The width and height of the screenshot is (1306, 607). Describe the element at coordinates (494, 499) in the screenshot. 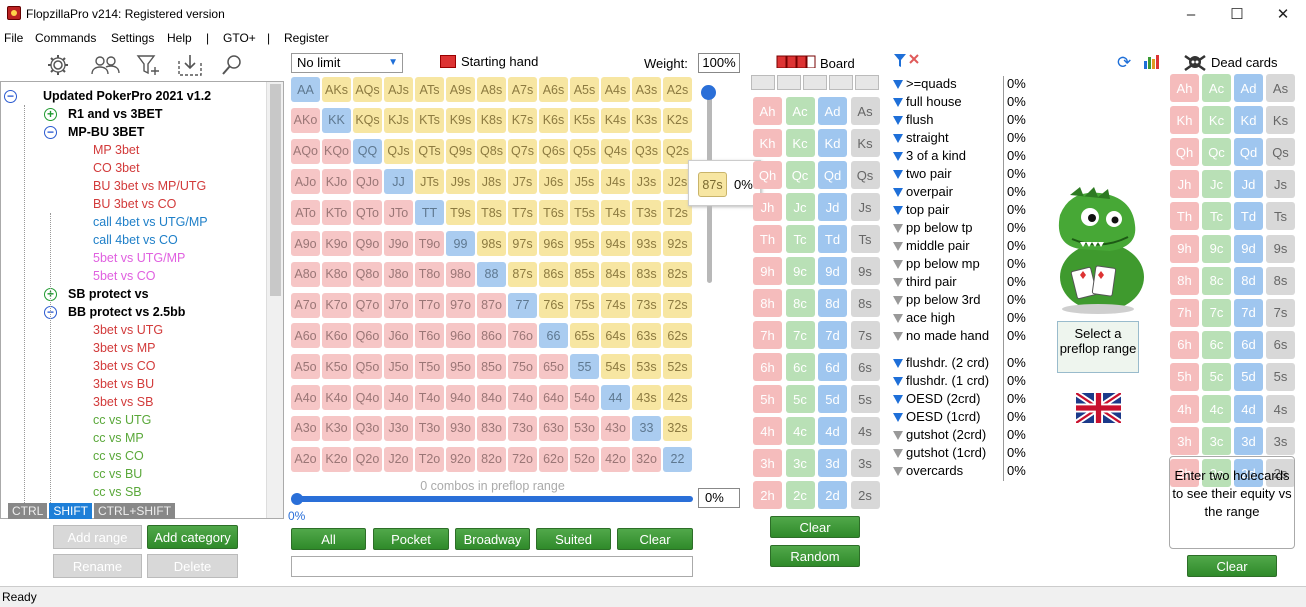

I see `range-slider-track` at that location.